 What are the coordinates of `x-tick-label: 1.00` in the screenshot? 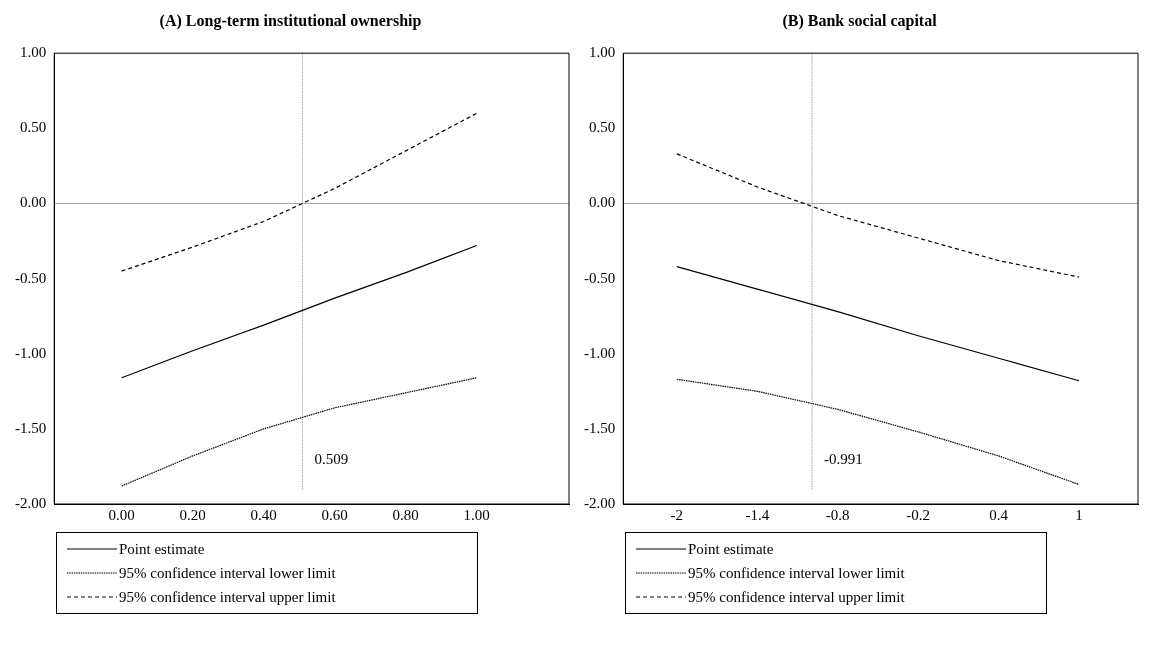 It's located at (476, 514).